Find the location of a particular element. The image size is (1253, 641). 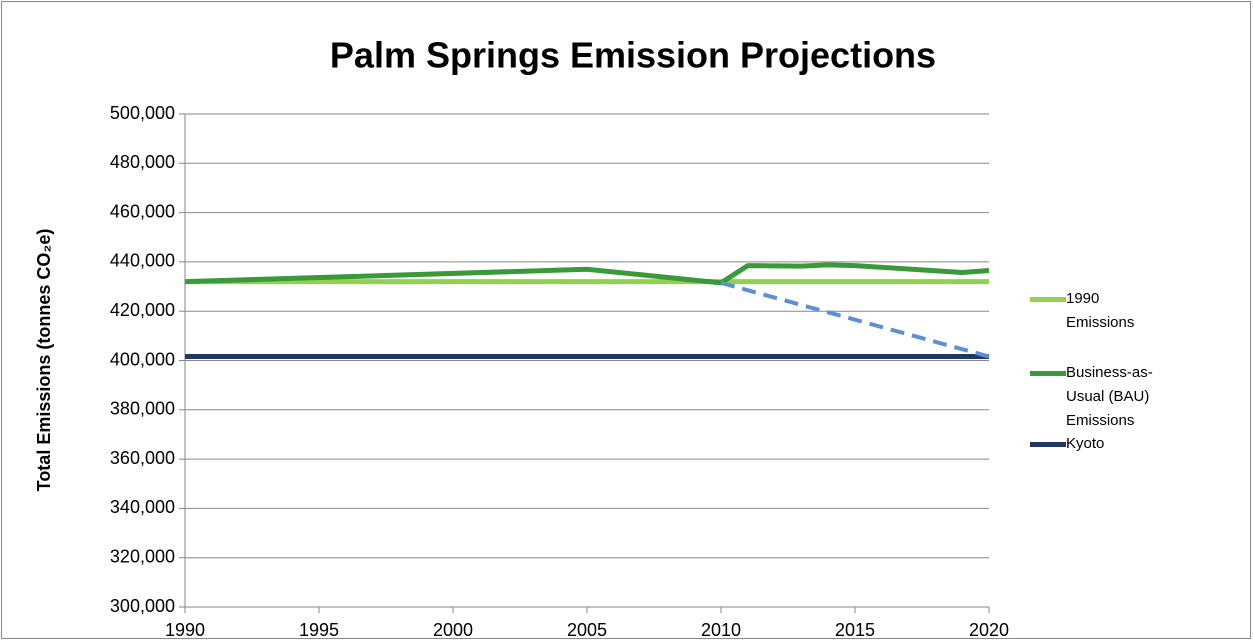

y-tick-label: 360,000 is located at coordinates (142, 458).